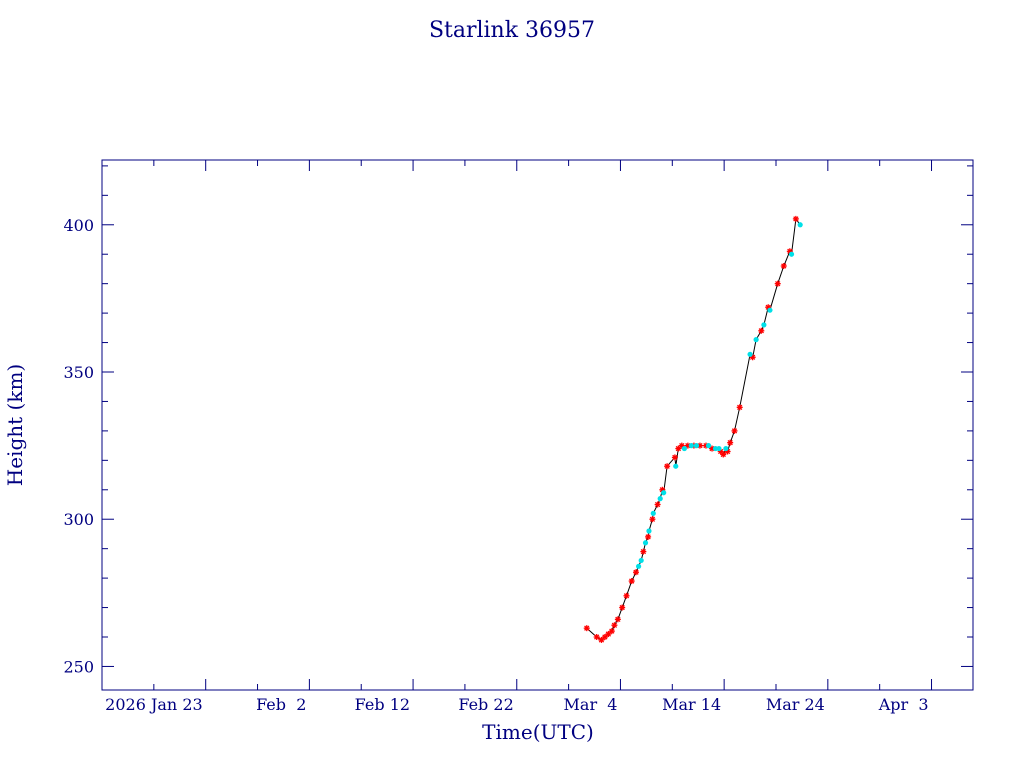  Describe the element at coordinates (78, 446) in the screenshot. I see `y-tick-labels: 250 300 350 400` at that location.